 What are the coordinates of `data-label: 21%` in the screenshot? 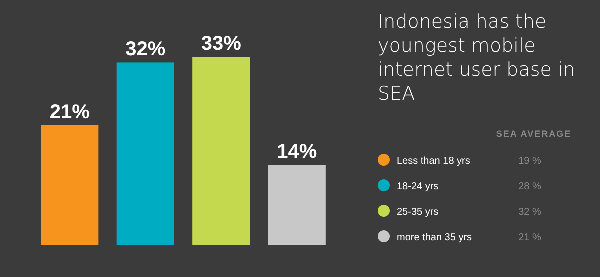 It's located at (70, 112).